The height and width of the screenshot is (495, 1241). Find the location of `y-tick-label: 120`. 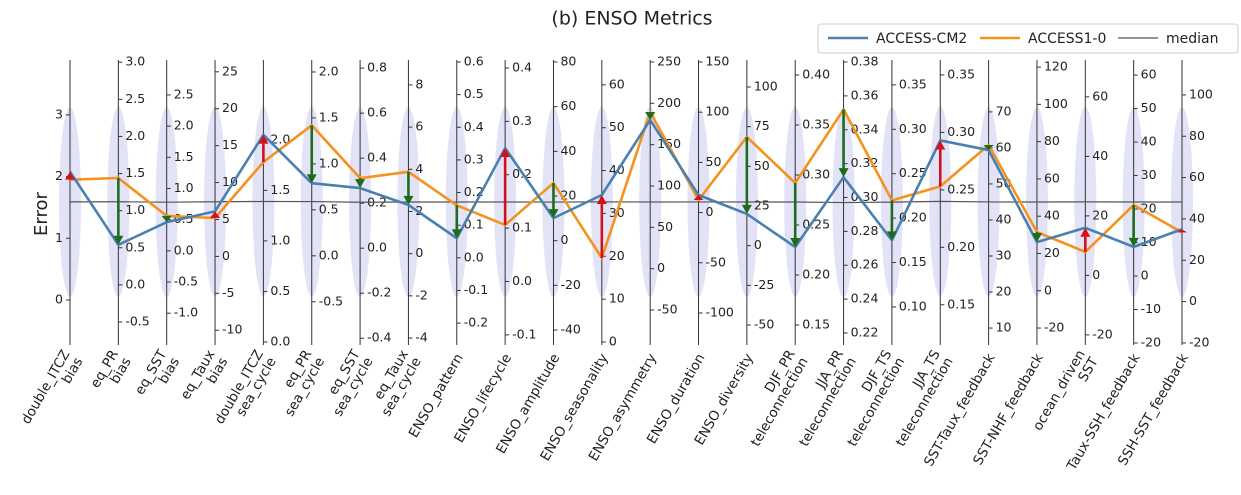

y-tick-label: 120 is located at coordinates (1056, 66).